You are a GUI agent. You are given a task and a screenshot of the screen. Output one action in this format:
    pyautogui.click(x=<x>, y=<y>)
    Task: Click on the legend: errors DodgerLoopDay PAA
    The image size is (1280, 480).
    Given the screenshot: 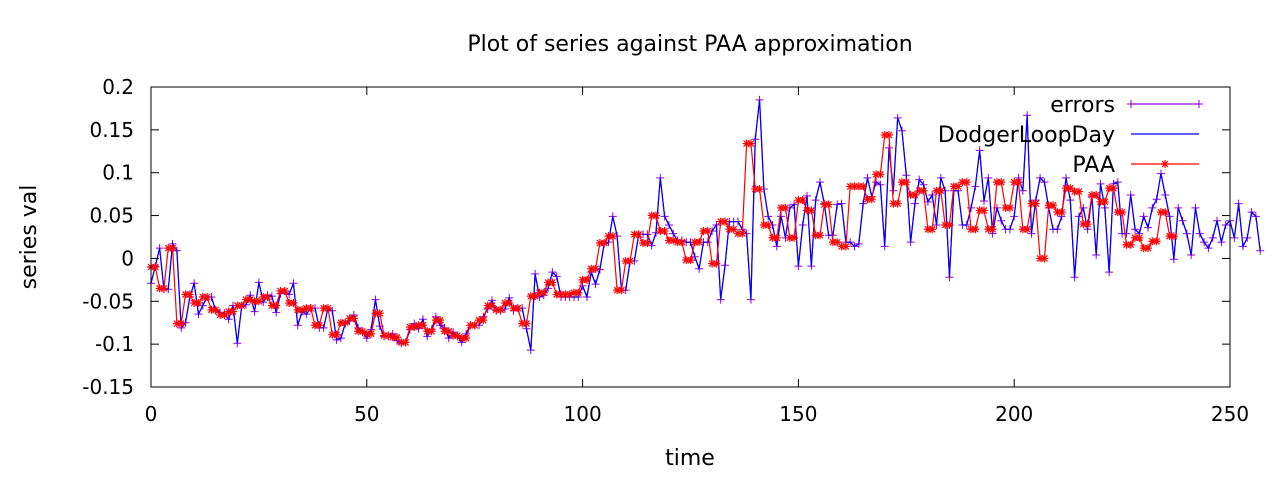 What is the action you would take?
    pyautogui.click(x=1070, y=135)
    